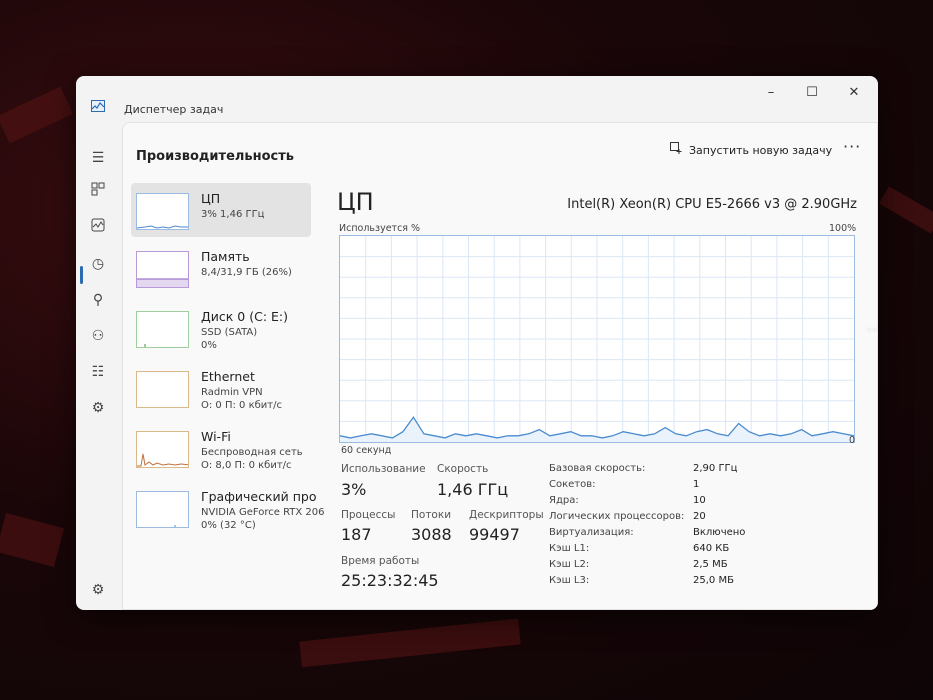 This screenshot has width=933, height=700. What do you see at coordinates (98, 228) in the screenshot?
I see `performance-icon` at bounding box center [98, 228].